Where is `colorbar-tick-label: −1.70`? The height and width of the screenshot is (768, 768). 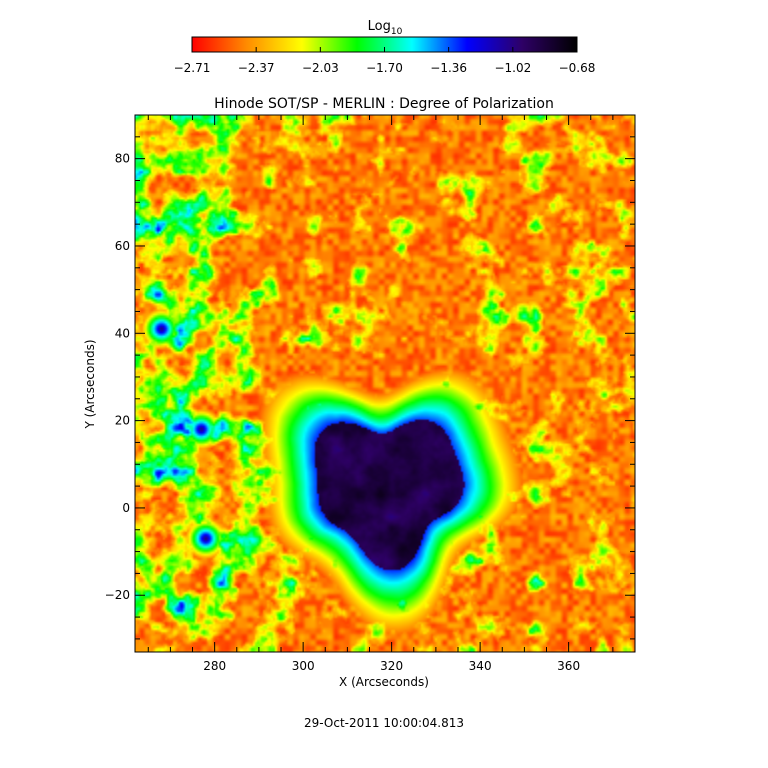 colorbar-tick-label: −1.70 is located at coordinates (384, 68).